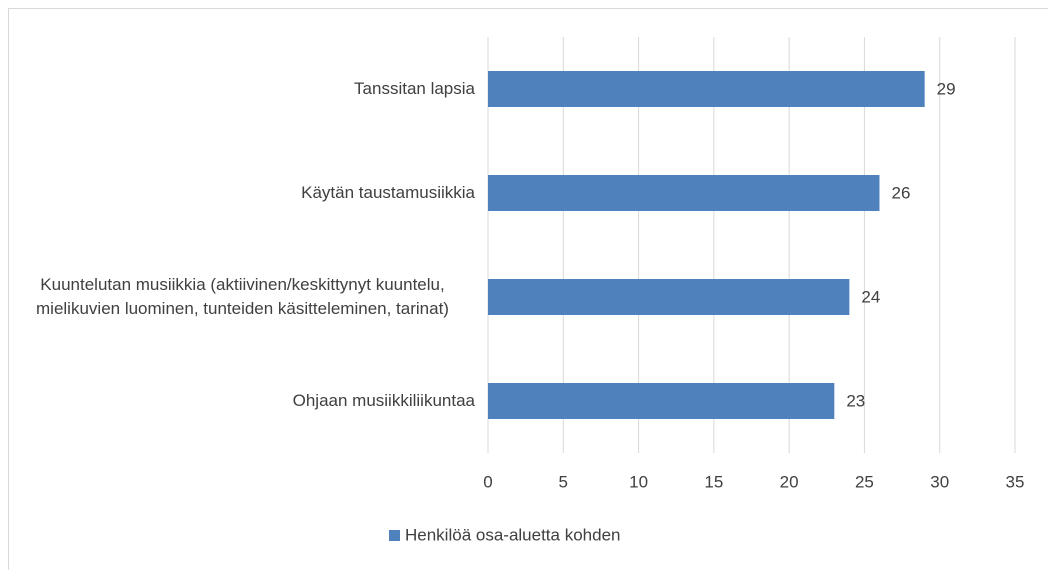 Image resolution: width=1048 pixels, height=570 pixels. Describe the element at coordinates (394, 535) in the screenshot. I see `legend-swatch` at that location.